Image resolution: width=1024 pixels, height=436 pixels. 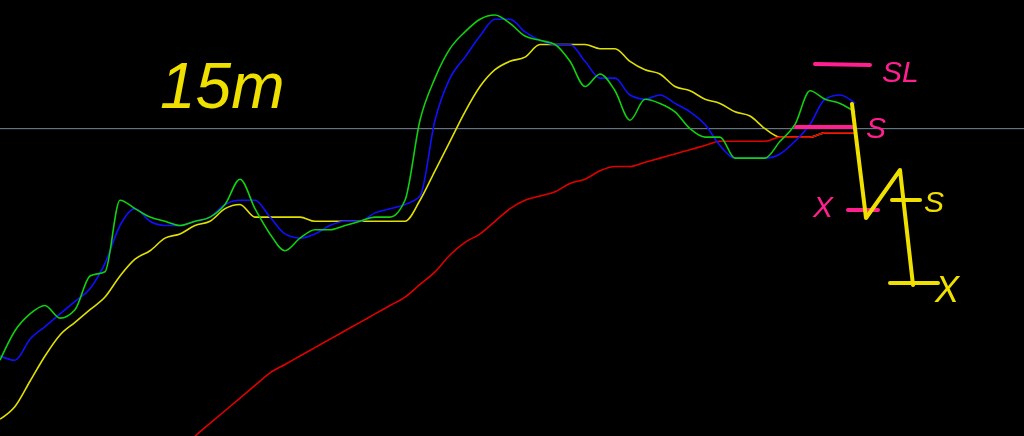 What do you see at coordinates (823, 206) in the screenshot?
I see `annotation: X` at bounding box center [823, 206].